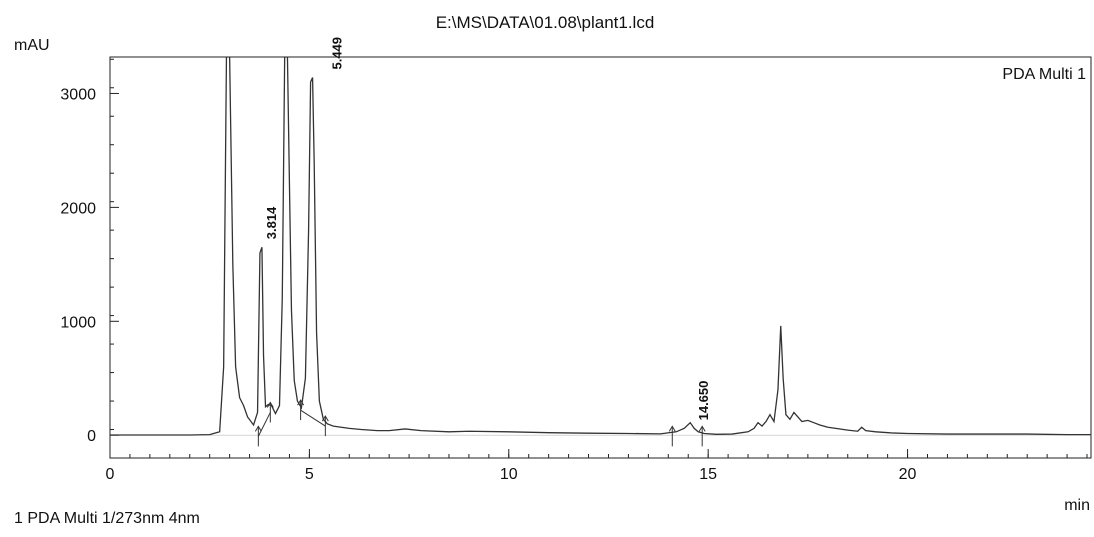  I want to click on y-tick-label: 2000, so click(78, 208).